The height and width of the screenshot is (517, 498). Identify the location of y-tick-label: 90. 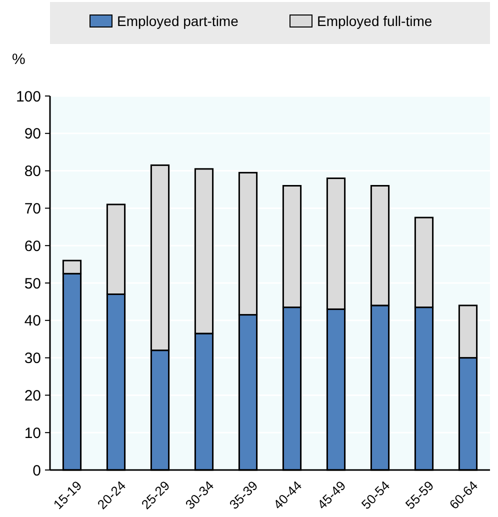
(32, 134).